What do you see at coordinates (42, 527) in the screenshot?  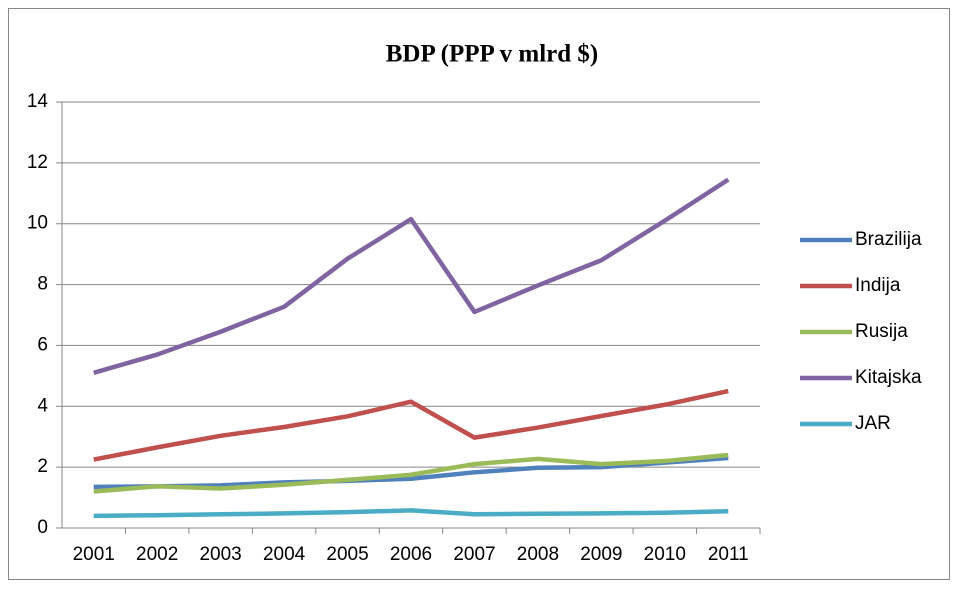 I see `y-tick-label: 0` at bounding box center [42, 527].